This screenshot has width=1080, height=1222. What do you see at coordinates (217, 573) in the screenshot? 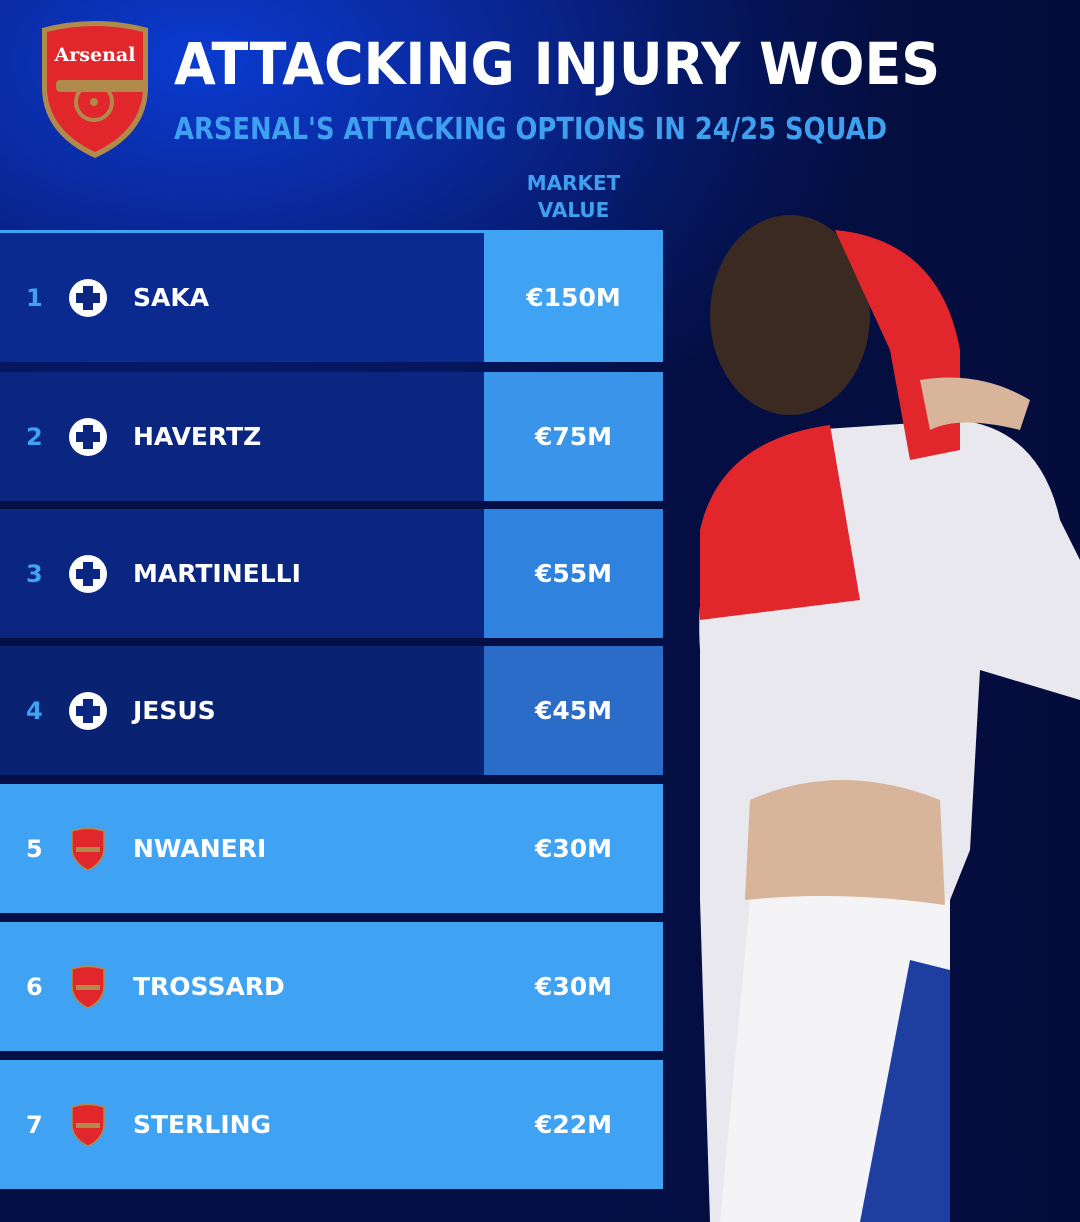
I see `player-name: MARTINELLI` at bounding box center [217, 573].